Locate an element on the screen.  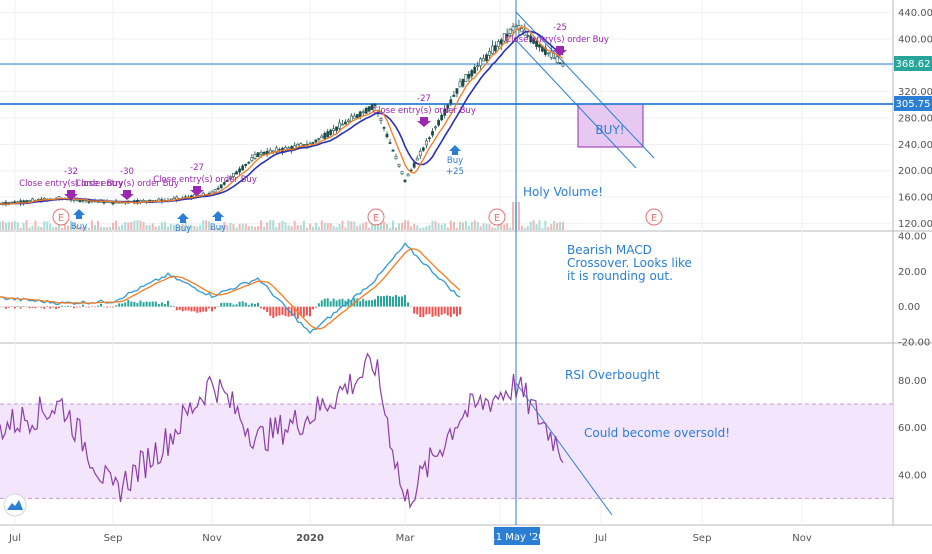
rsi-trend-line is located at coordinates (564, 449).